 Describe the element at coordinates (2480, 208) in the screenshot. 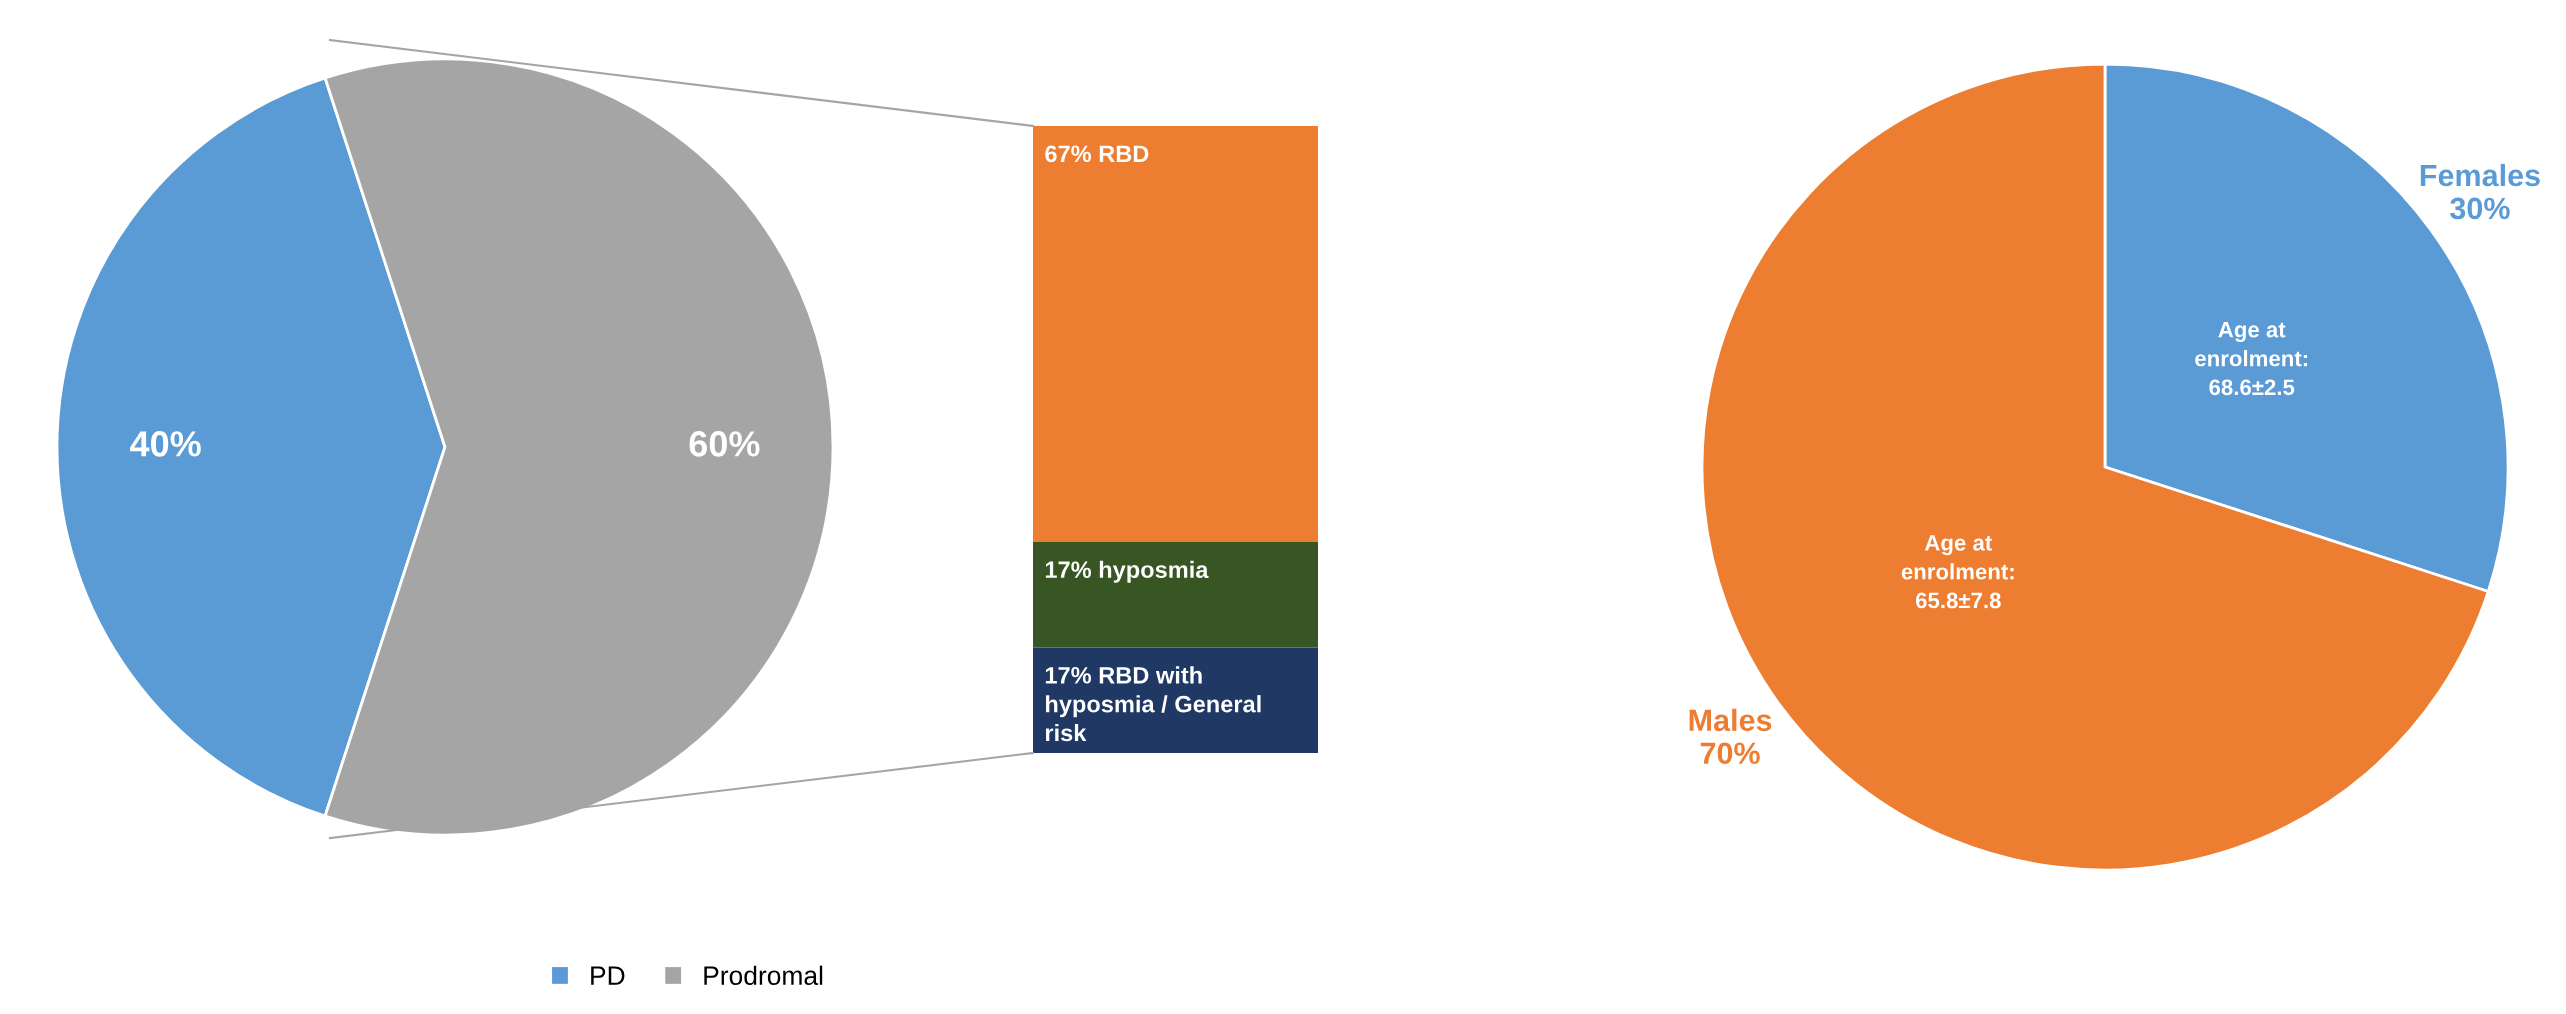

I see `data-label: 30%` at that location.